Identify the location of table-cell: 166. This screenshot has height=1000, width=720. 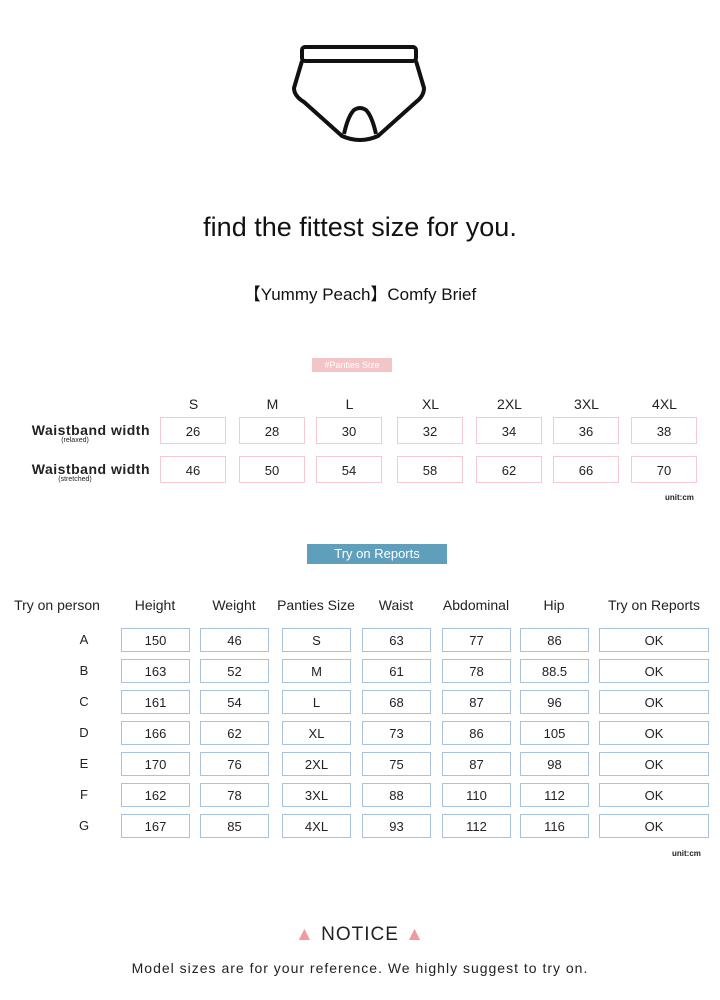
(155, 733).